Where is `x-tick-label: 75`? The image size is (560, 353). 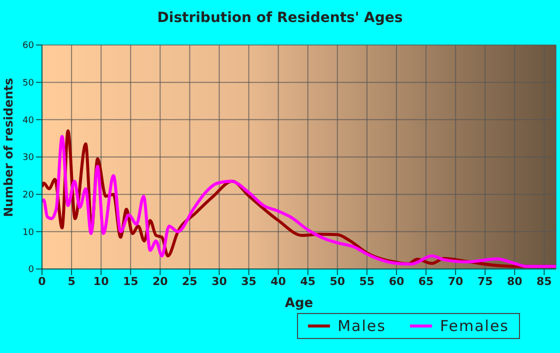 x-tick-label: 75 is located at coordinates (485, 281).